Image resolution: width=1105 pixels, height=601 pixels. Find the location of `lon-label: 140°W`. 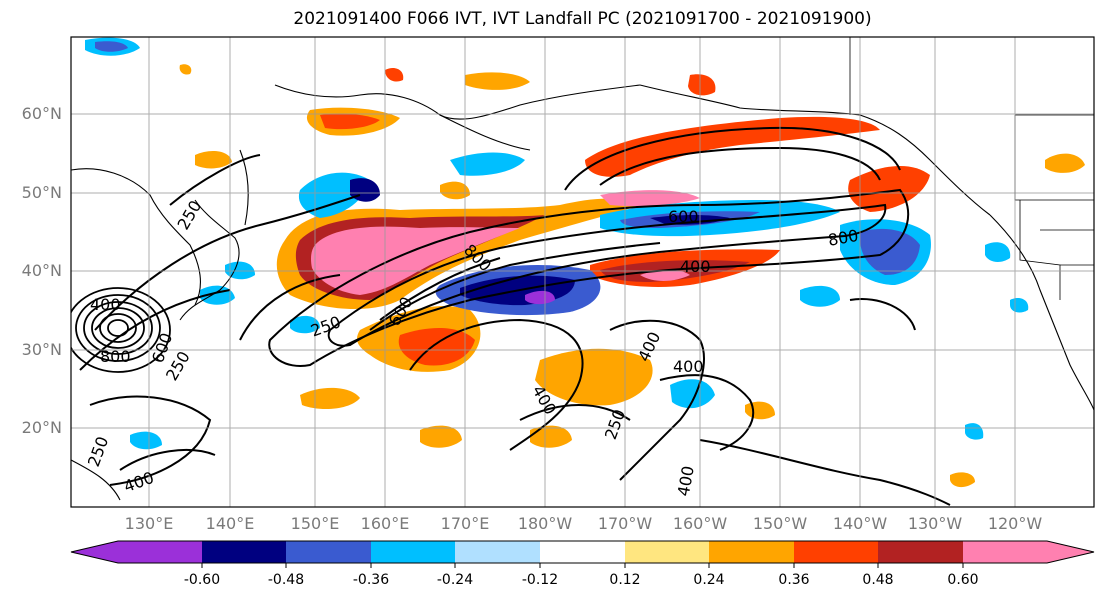

lon-label: 140°W is located at coordinates (860, 523).